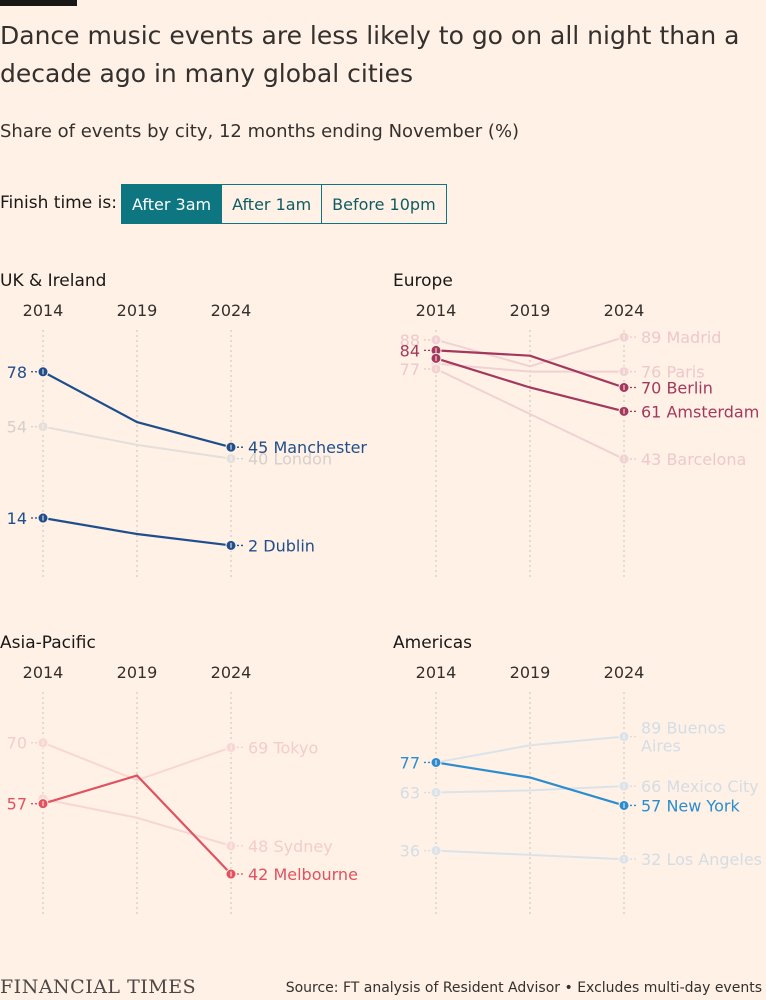 Image resolution: width=766 pixels, height=1000 pixels. Describe the element at coordinates (530, 789) in the screenshot. I see `americas-mexico-city-line` at that location.